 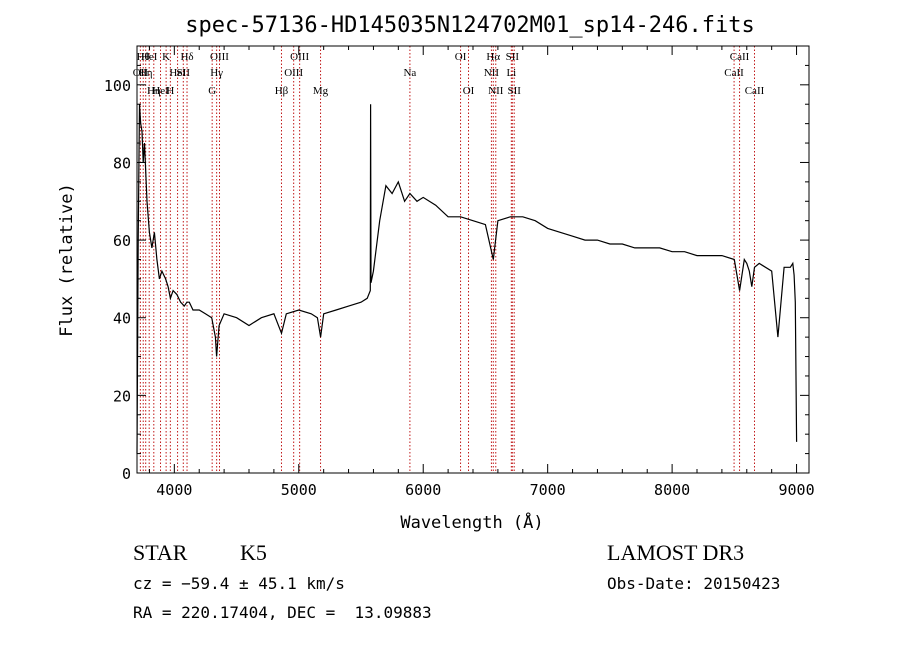 I want to click on line-label: Na, so click(x=409, y=73).